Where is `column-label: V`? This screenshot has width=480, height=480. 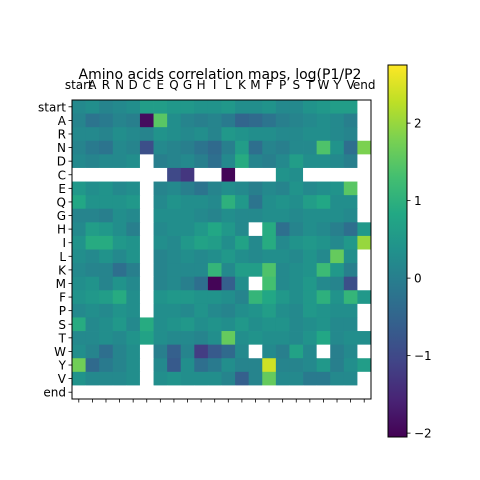 column-label: V is located at coordinates (351, 85).